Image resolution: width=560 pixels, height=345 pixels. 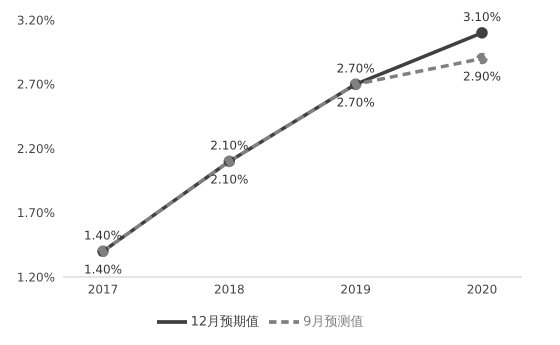 I want to click on legend-label: 9月预测值, so click(x=333, y=322).